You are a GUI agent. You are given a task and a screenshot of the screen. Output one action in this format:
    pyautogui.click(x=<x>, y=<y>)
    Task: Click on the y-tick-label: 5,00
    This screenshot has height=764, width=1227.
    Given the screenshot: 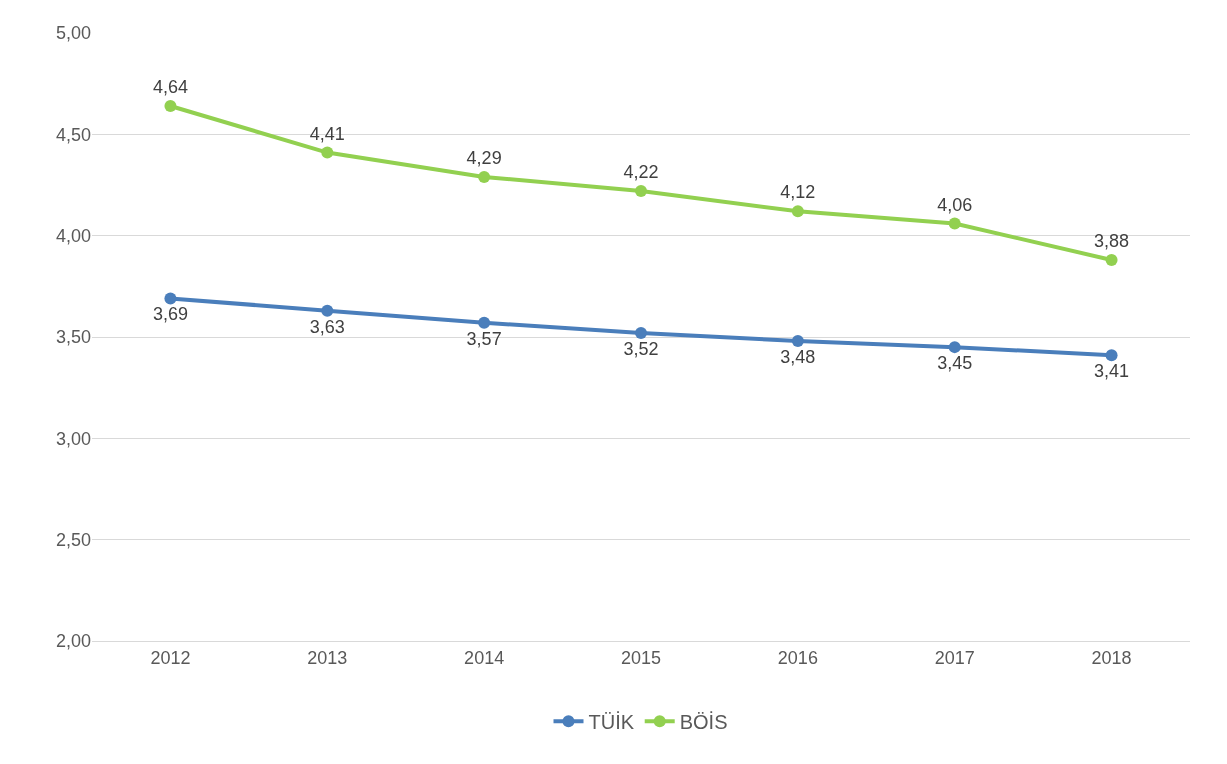 What is the action you would take?
    pyautogui.click(x=73, y=33)
    